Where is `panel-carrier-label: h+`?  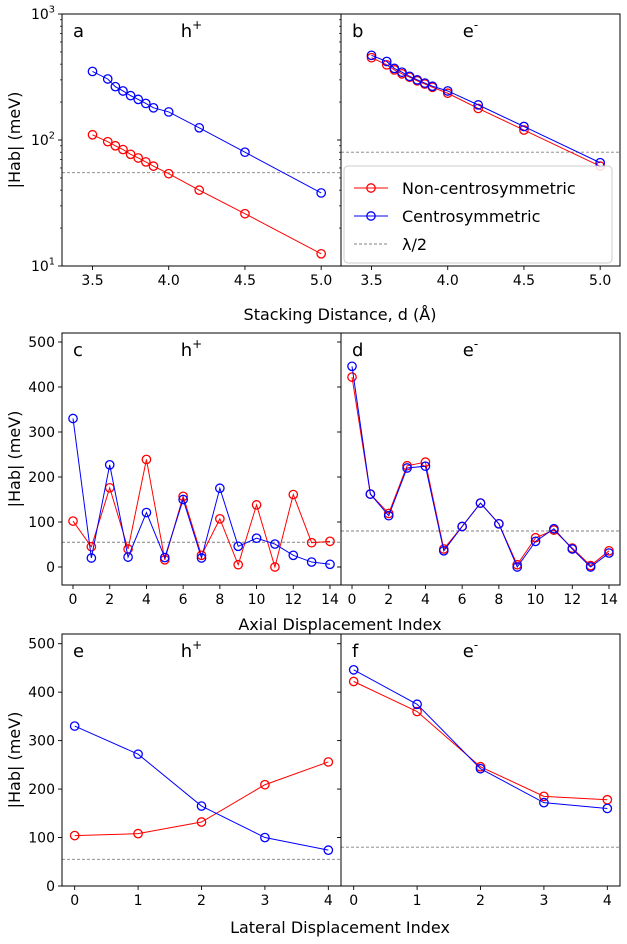 panel-carrier-label: h+ is located at coordinates (191, 650).